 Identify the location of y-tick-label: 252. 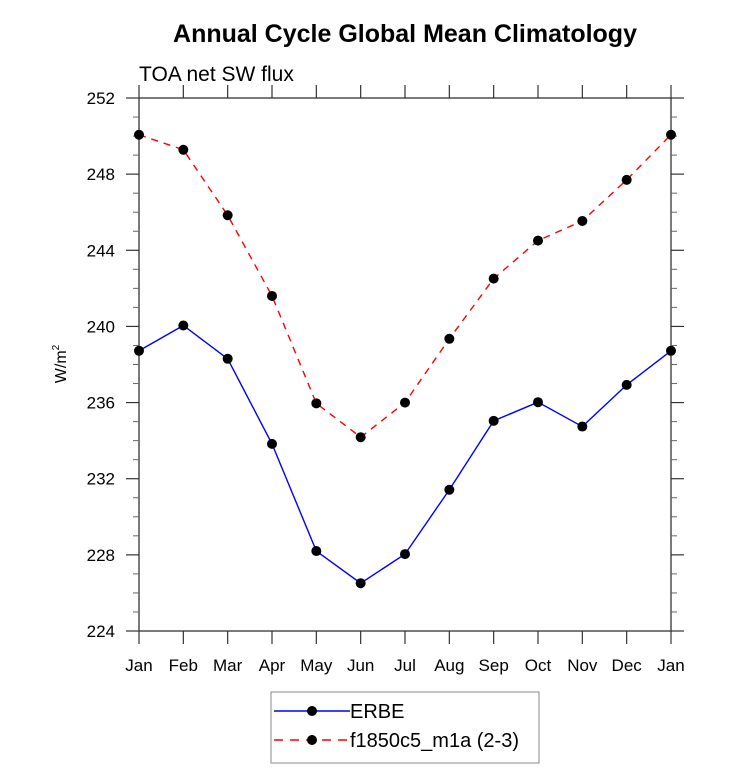
(101, 98).